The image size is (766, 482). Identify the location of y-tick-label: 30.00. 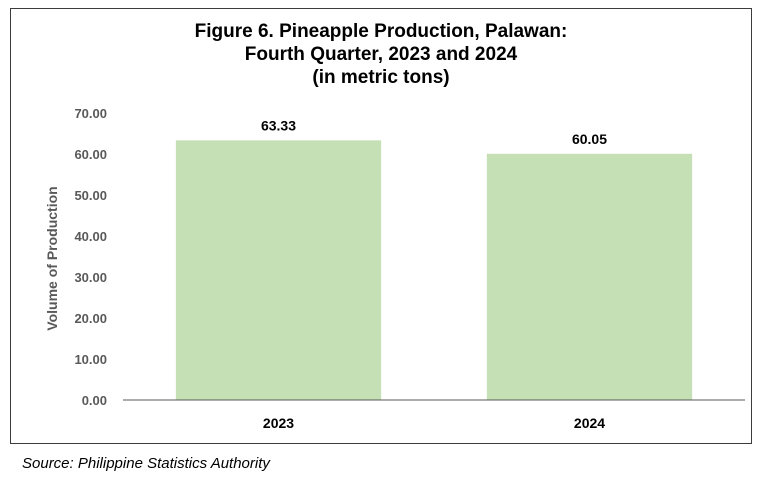
(90, 277).